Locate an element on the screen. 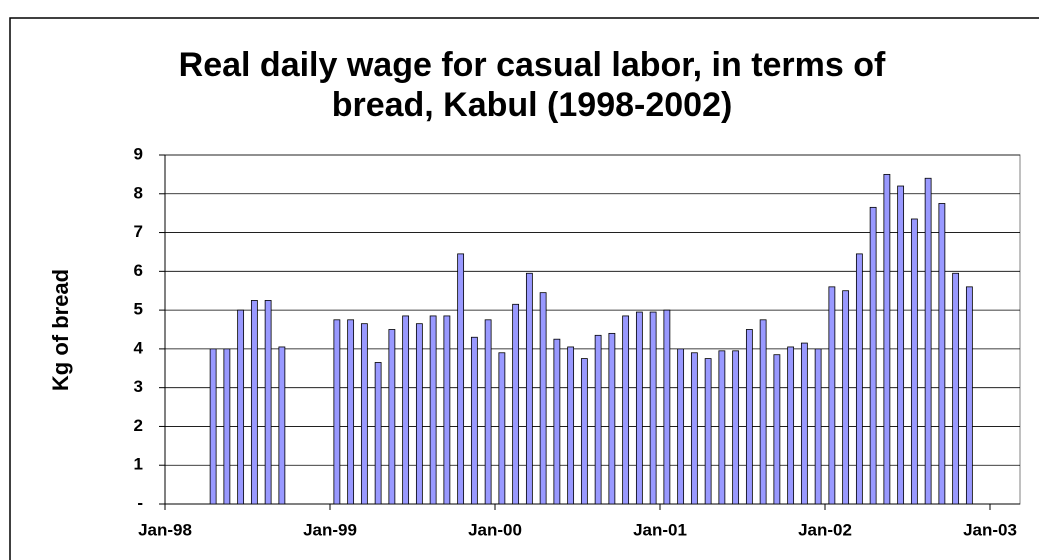 The height and width of the screenshot is (560, 1039). y-tick-label: 8 is located at coordinates (138, 192).